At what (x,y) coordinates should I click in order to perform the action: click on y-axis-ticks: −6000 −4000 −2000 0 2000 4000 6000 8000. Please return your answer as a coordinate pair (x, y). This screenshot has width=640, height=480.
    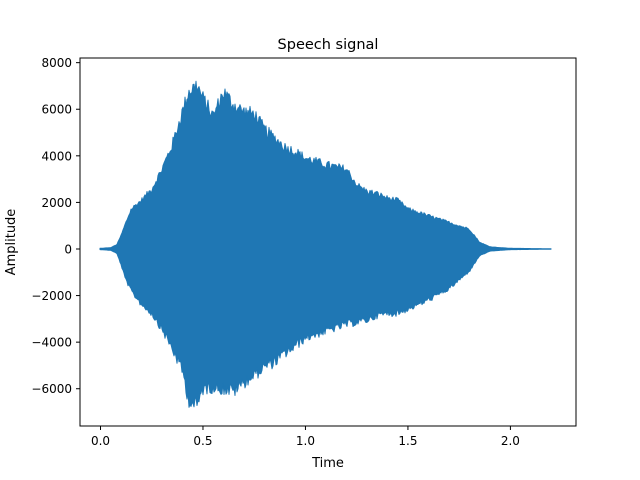
    Looking at the image, I should click on (55, 226).